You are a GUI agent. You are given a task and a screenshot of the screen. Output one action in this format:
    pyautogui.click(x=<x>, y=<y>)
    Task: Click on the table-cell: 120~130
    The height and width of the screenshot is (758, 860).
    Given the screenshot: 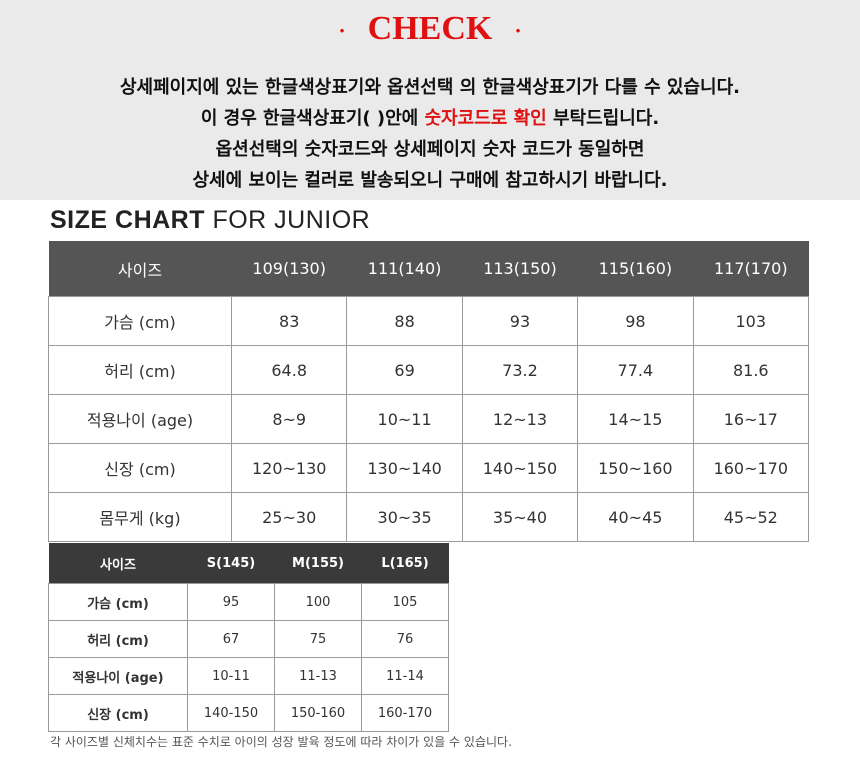 What is the action you would take?
    pyautogui.click(x=289, y=468)
    